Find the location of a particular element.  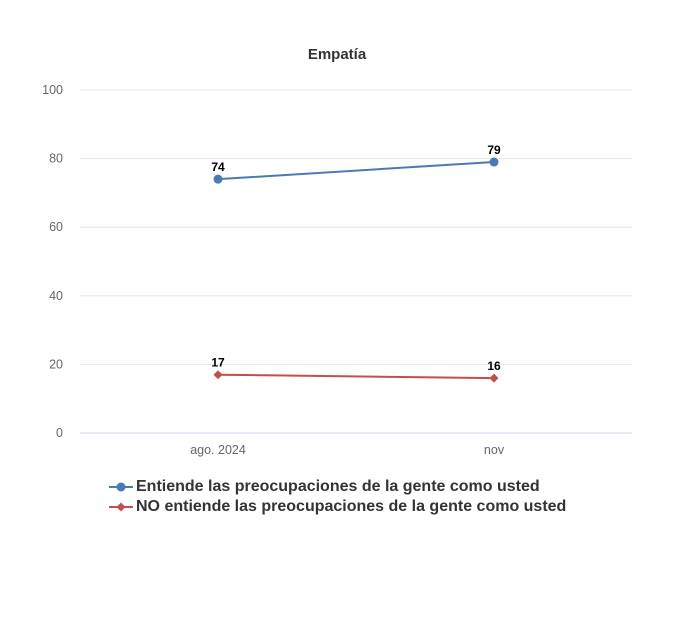

y-tick-label: 80 is located at coordinates (56, 159).